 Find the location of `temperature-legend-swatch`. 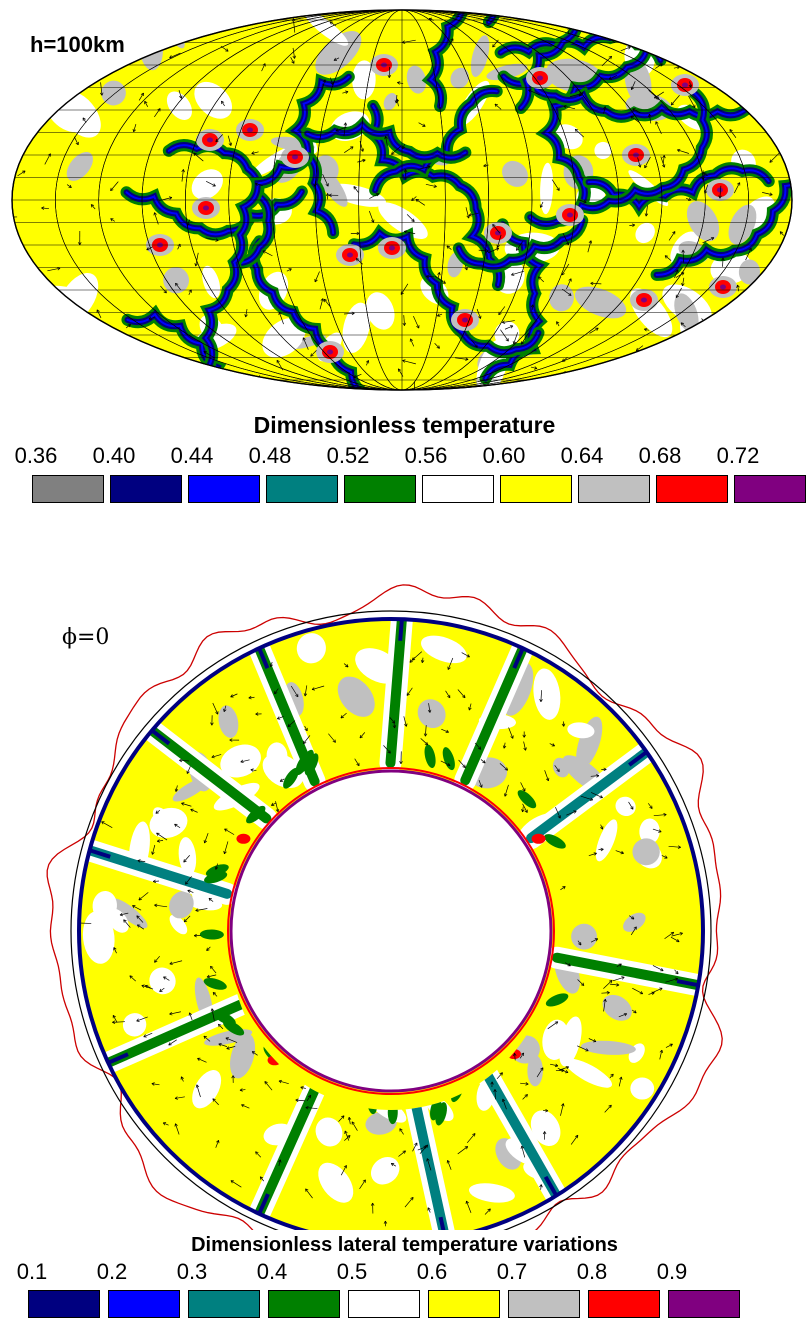

temperature-legend-swatch is located at coordinates (770, 489).